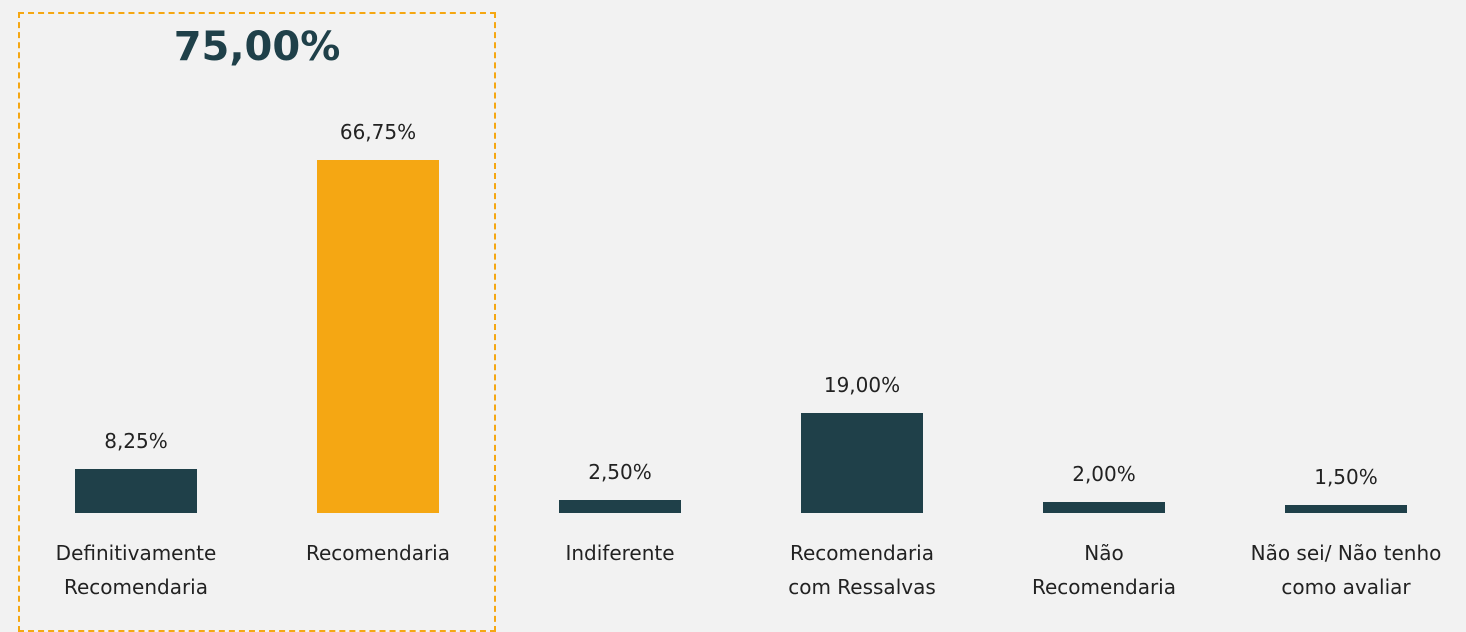 This screenshot has width=1466, height=632. What do you see at coordinates (862, 570) in the screenshot?
I see `category-label: Recomendaria com Ressalvas` at bounding box center [862, 570].